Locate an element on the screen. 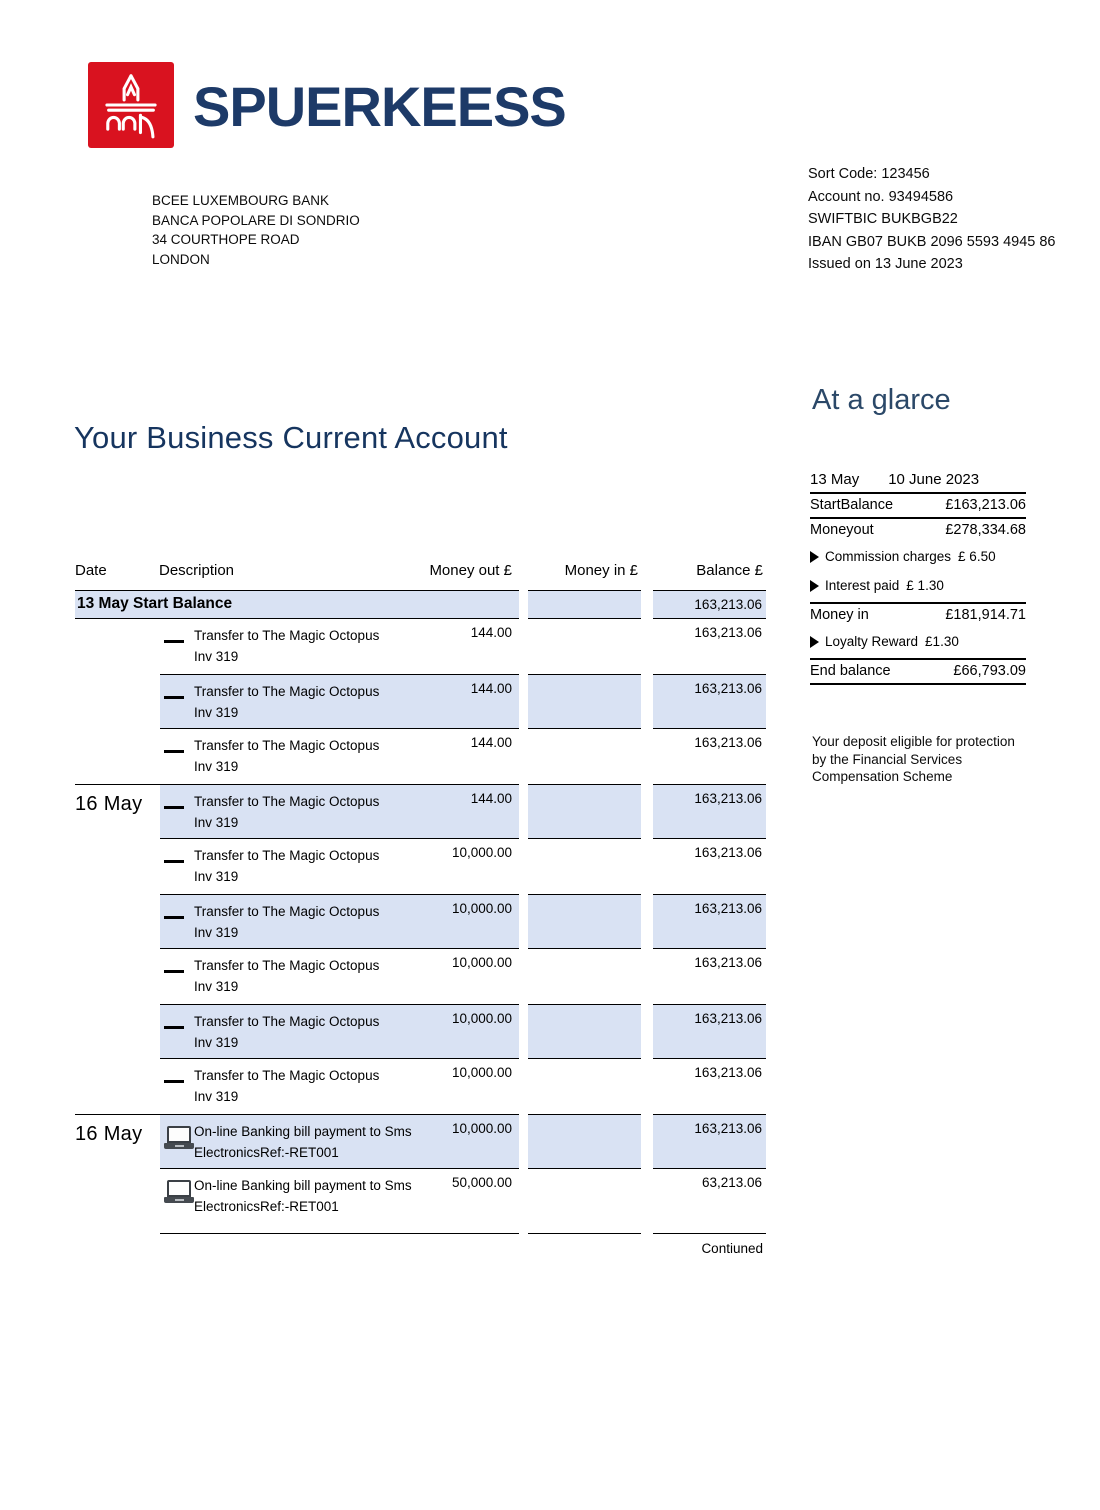 Image resolution: width=1100 pixels, height=1510 pixels. glance-commission-row: Commission charges £ 6.50 is located at coordinates (918, 556).